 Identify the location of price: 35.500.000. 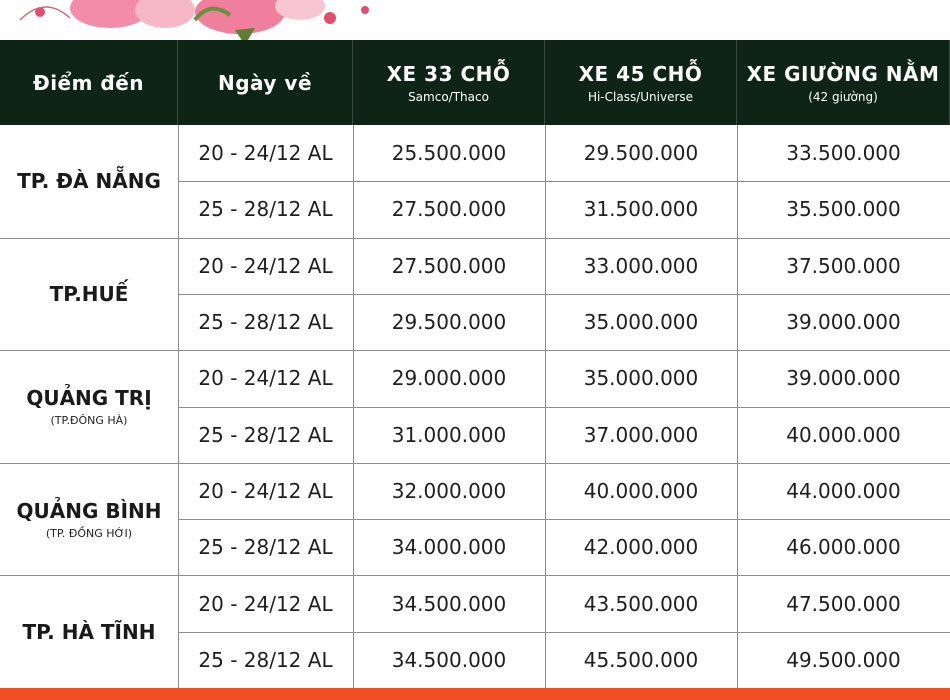
(843, 209).